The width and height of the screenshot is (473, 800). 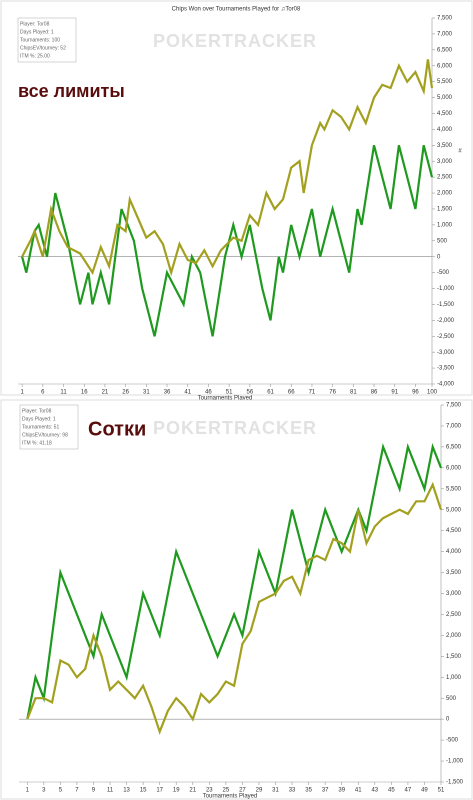 I want to click on y-tick-label: -3,500, so click(x=446, y=369).